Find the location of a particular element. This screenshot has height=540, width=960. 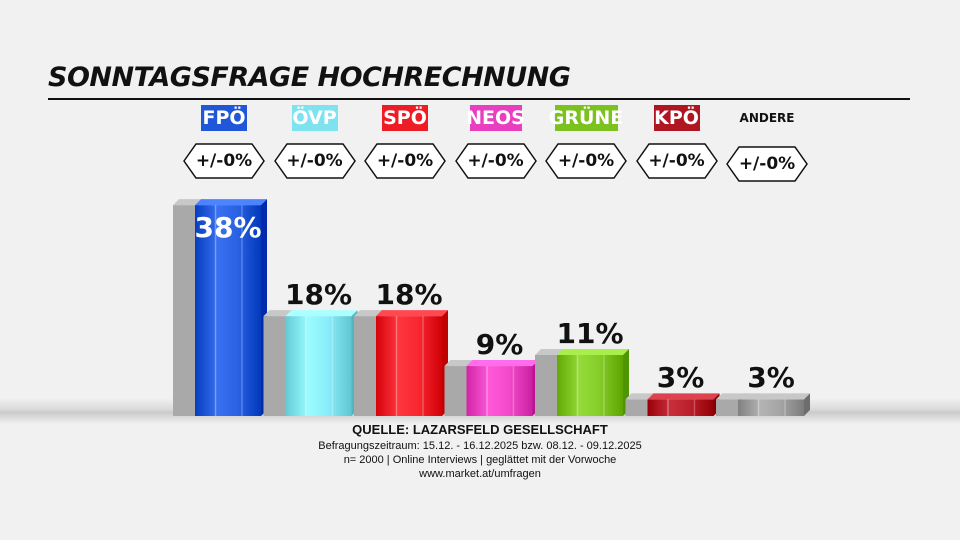

bar-side-andere is located at coordinates (729, 407).